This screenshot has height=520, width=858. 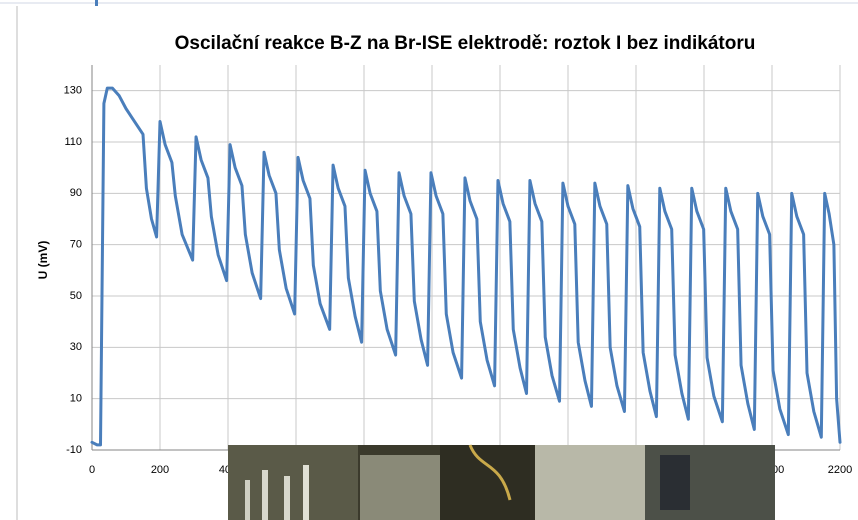 I want to click on tube, so click(x=490, y=472).